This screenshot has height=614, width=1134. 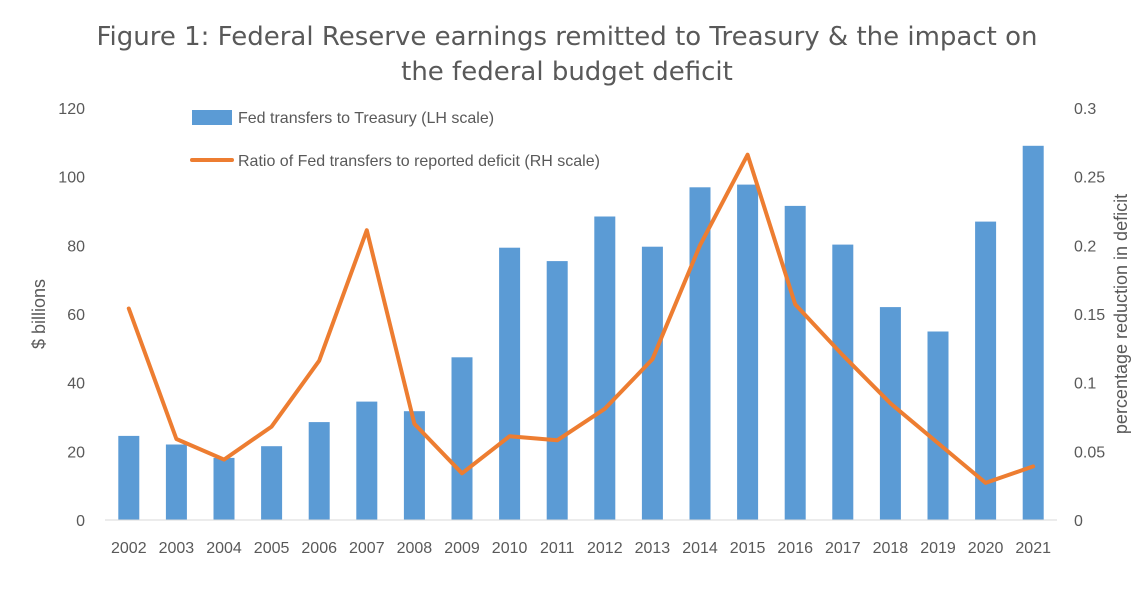 I want to click on y-right-tick-label: 0.25, so click(x=1089, y=178).